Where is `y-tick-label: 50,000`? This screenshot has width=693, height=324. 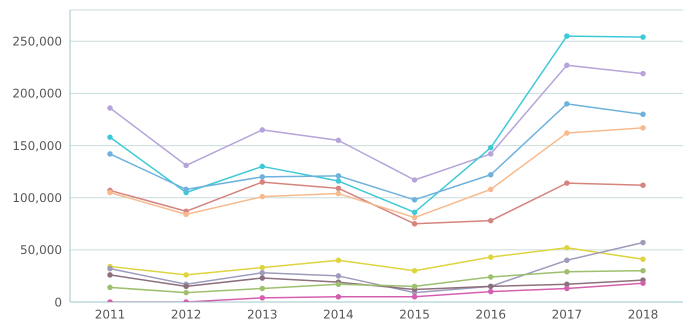
y-tick-label: 50,000 is located at coordinates (41, 250).